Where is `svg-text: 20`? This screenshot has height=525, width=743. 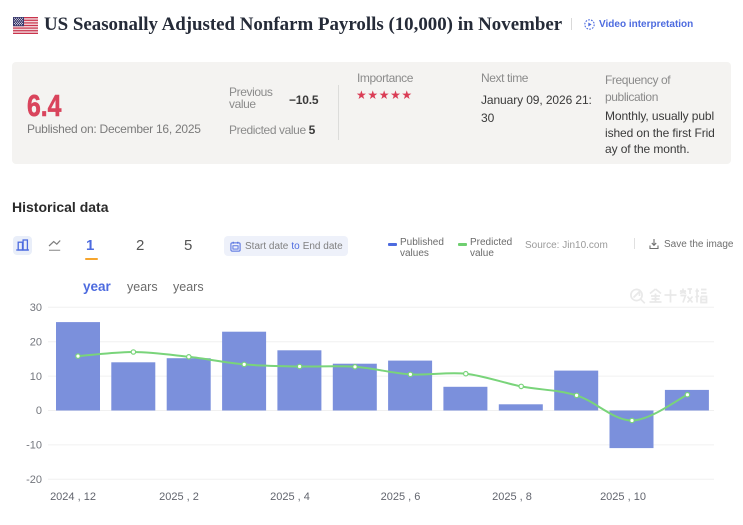
svg-text: 20 is located at coordinates (36, 342).